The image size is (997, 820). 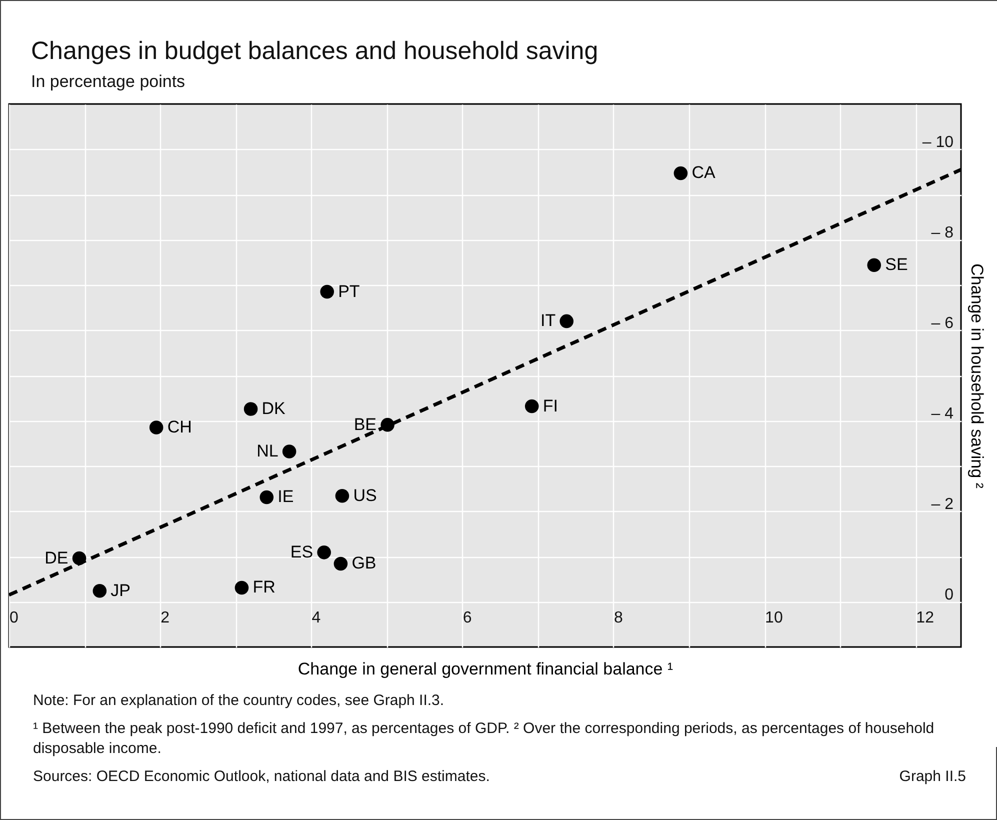 I want to click on source-note: Sources: OECD Economic Outlook, national data and BIS estimates., so click(x=261, y=777).